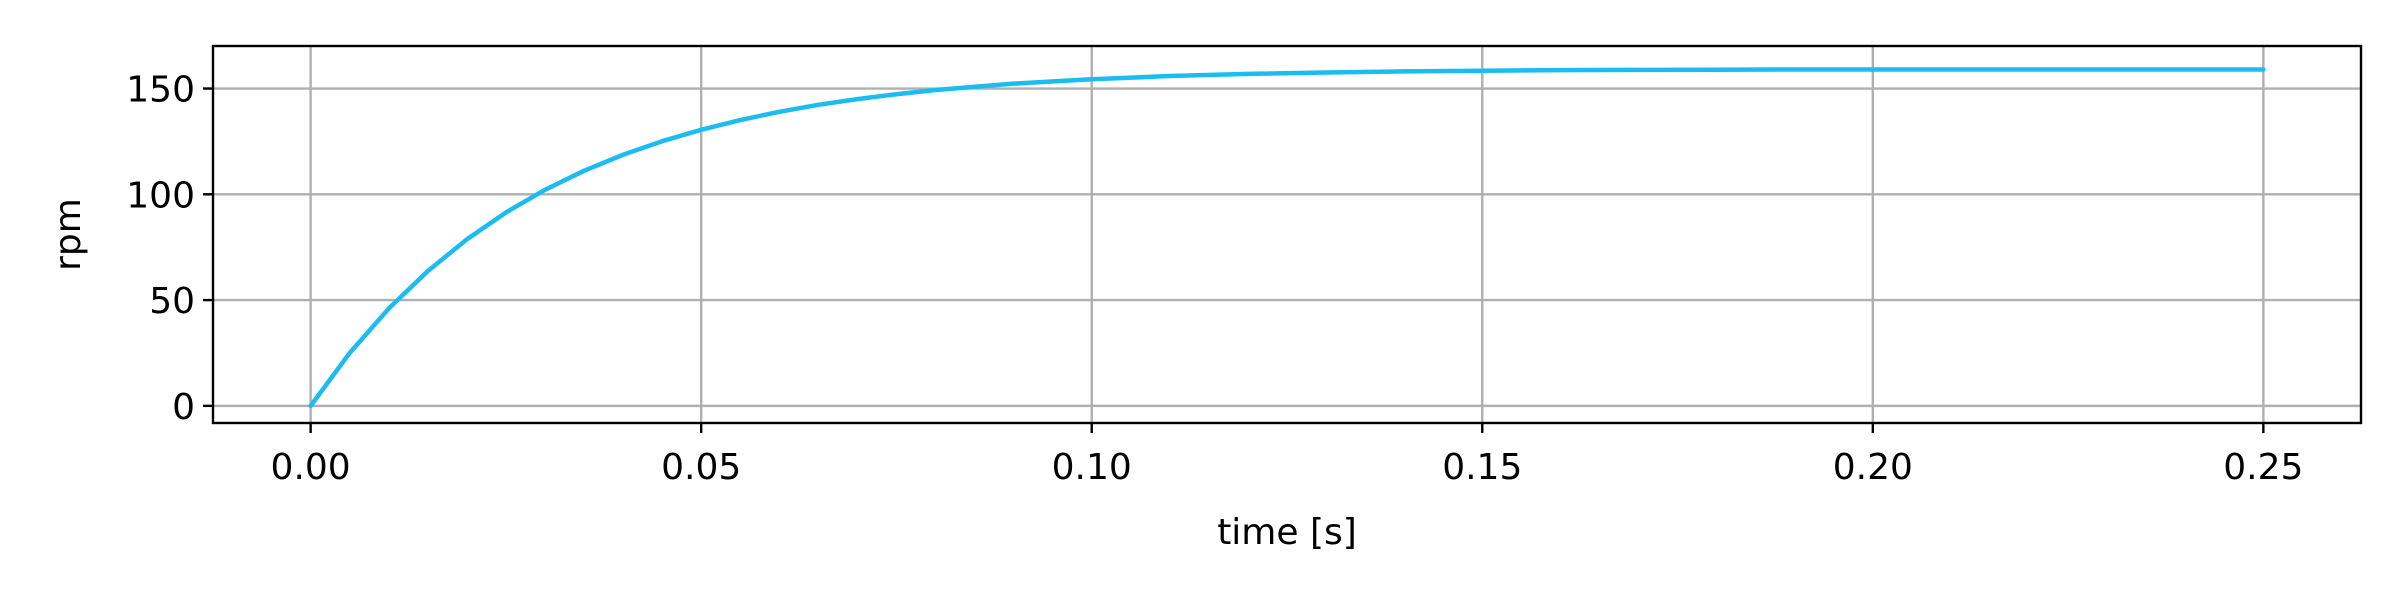 This screenshot has width=2400, height=600. I want to click on y-tick-label: 150, so click(160, 90).